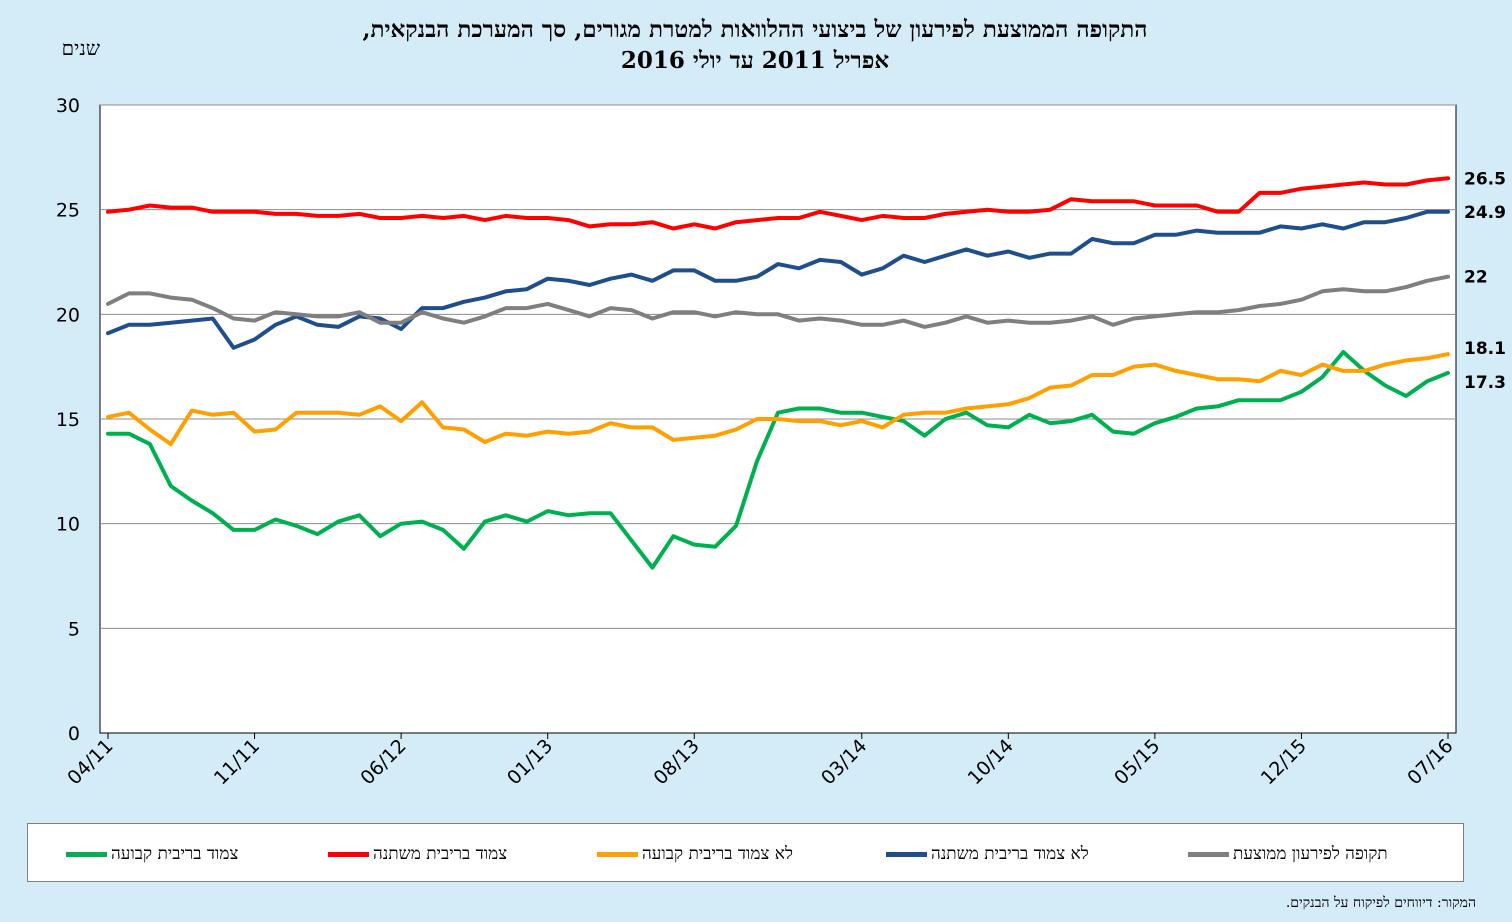  I want to click on end-value-label: 24.9, so click(1485, 213).